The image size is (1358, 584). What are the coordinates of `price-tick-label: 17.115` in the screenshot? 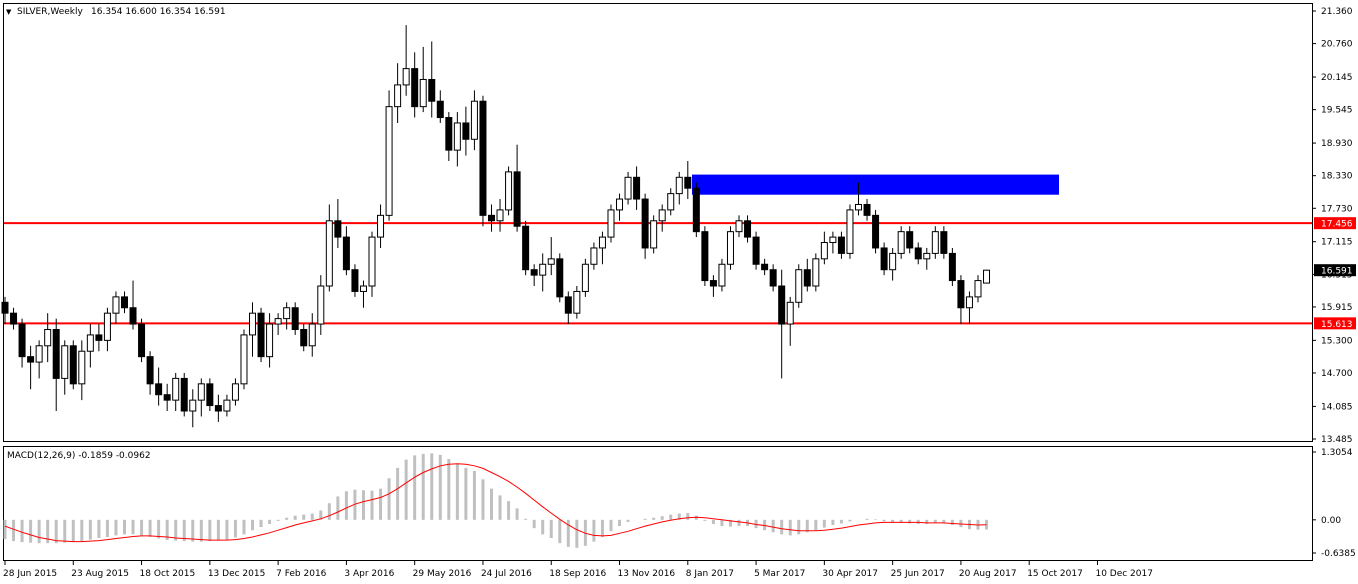 It's located at (1337, 243).